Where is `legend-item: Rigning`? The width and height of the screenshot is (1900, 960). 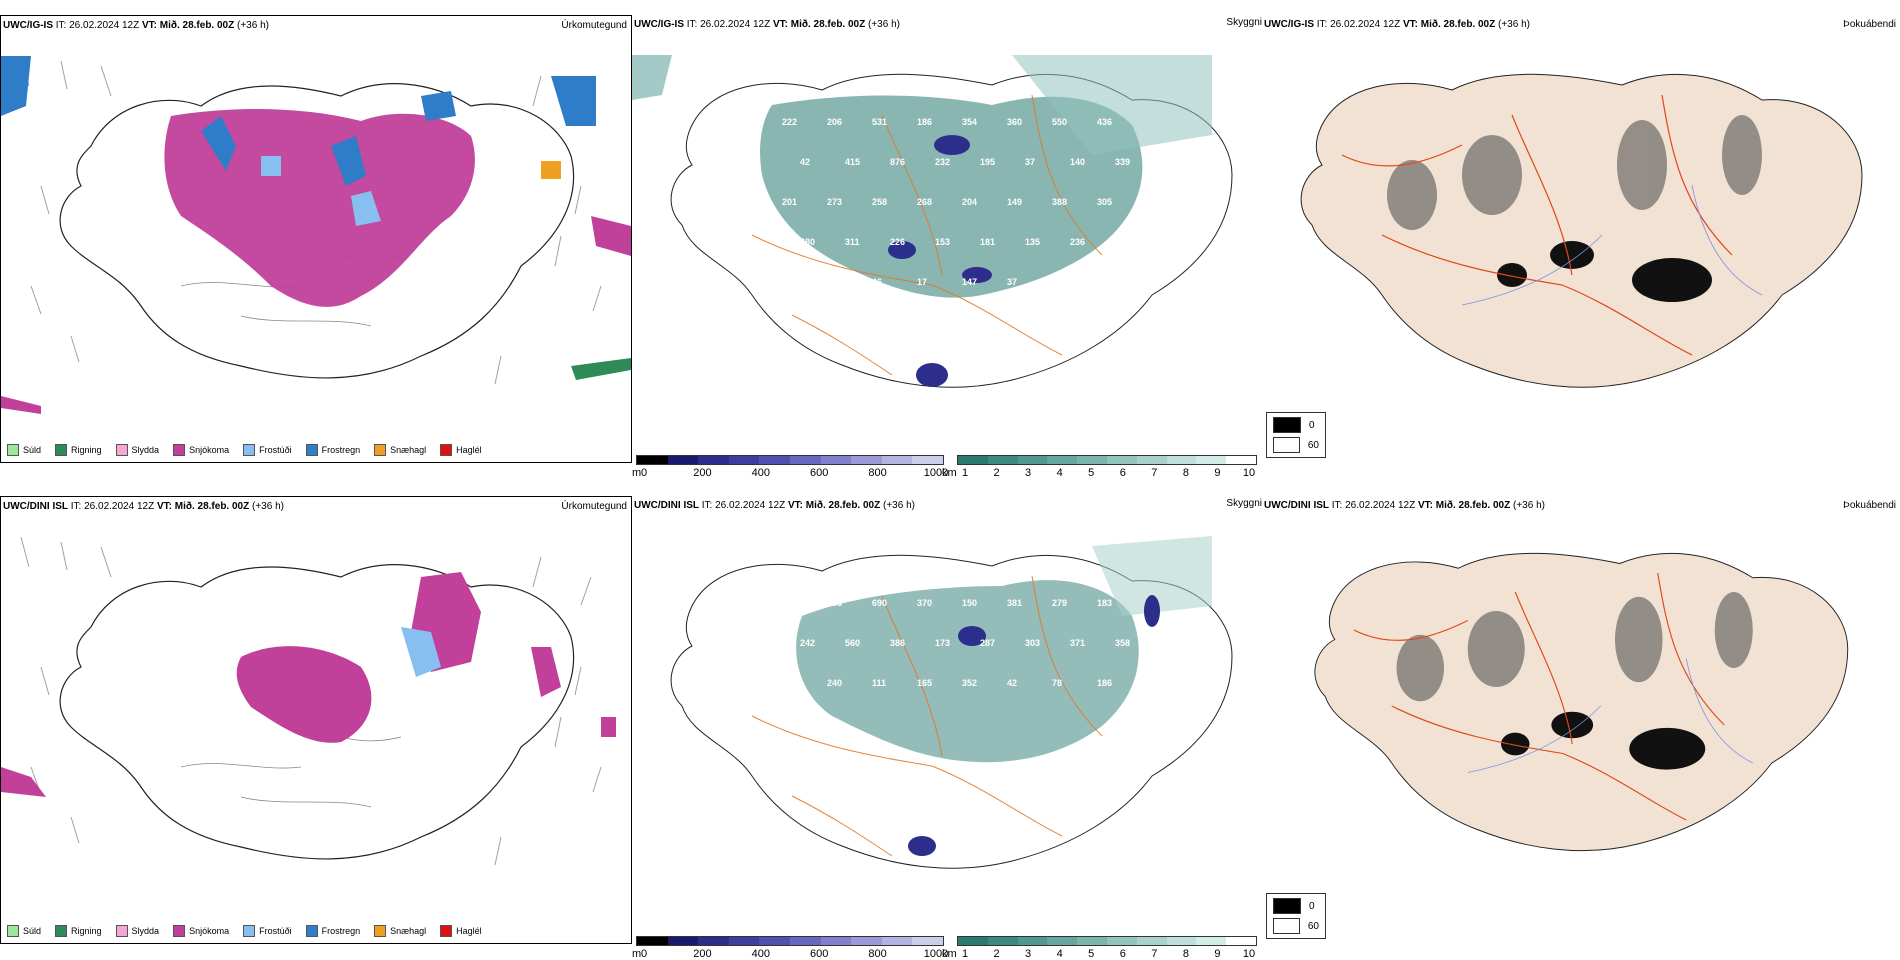 legend-item: Rigning is located at coordinates (78, 450).